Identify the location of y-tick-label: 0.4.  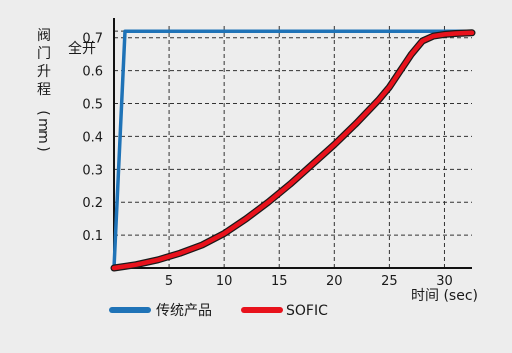
(92, 137).